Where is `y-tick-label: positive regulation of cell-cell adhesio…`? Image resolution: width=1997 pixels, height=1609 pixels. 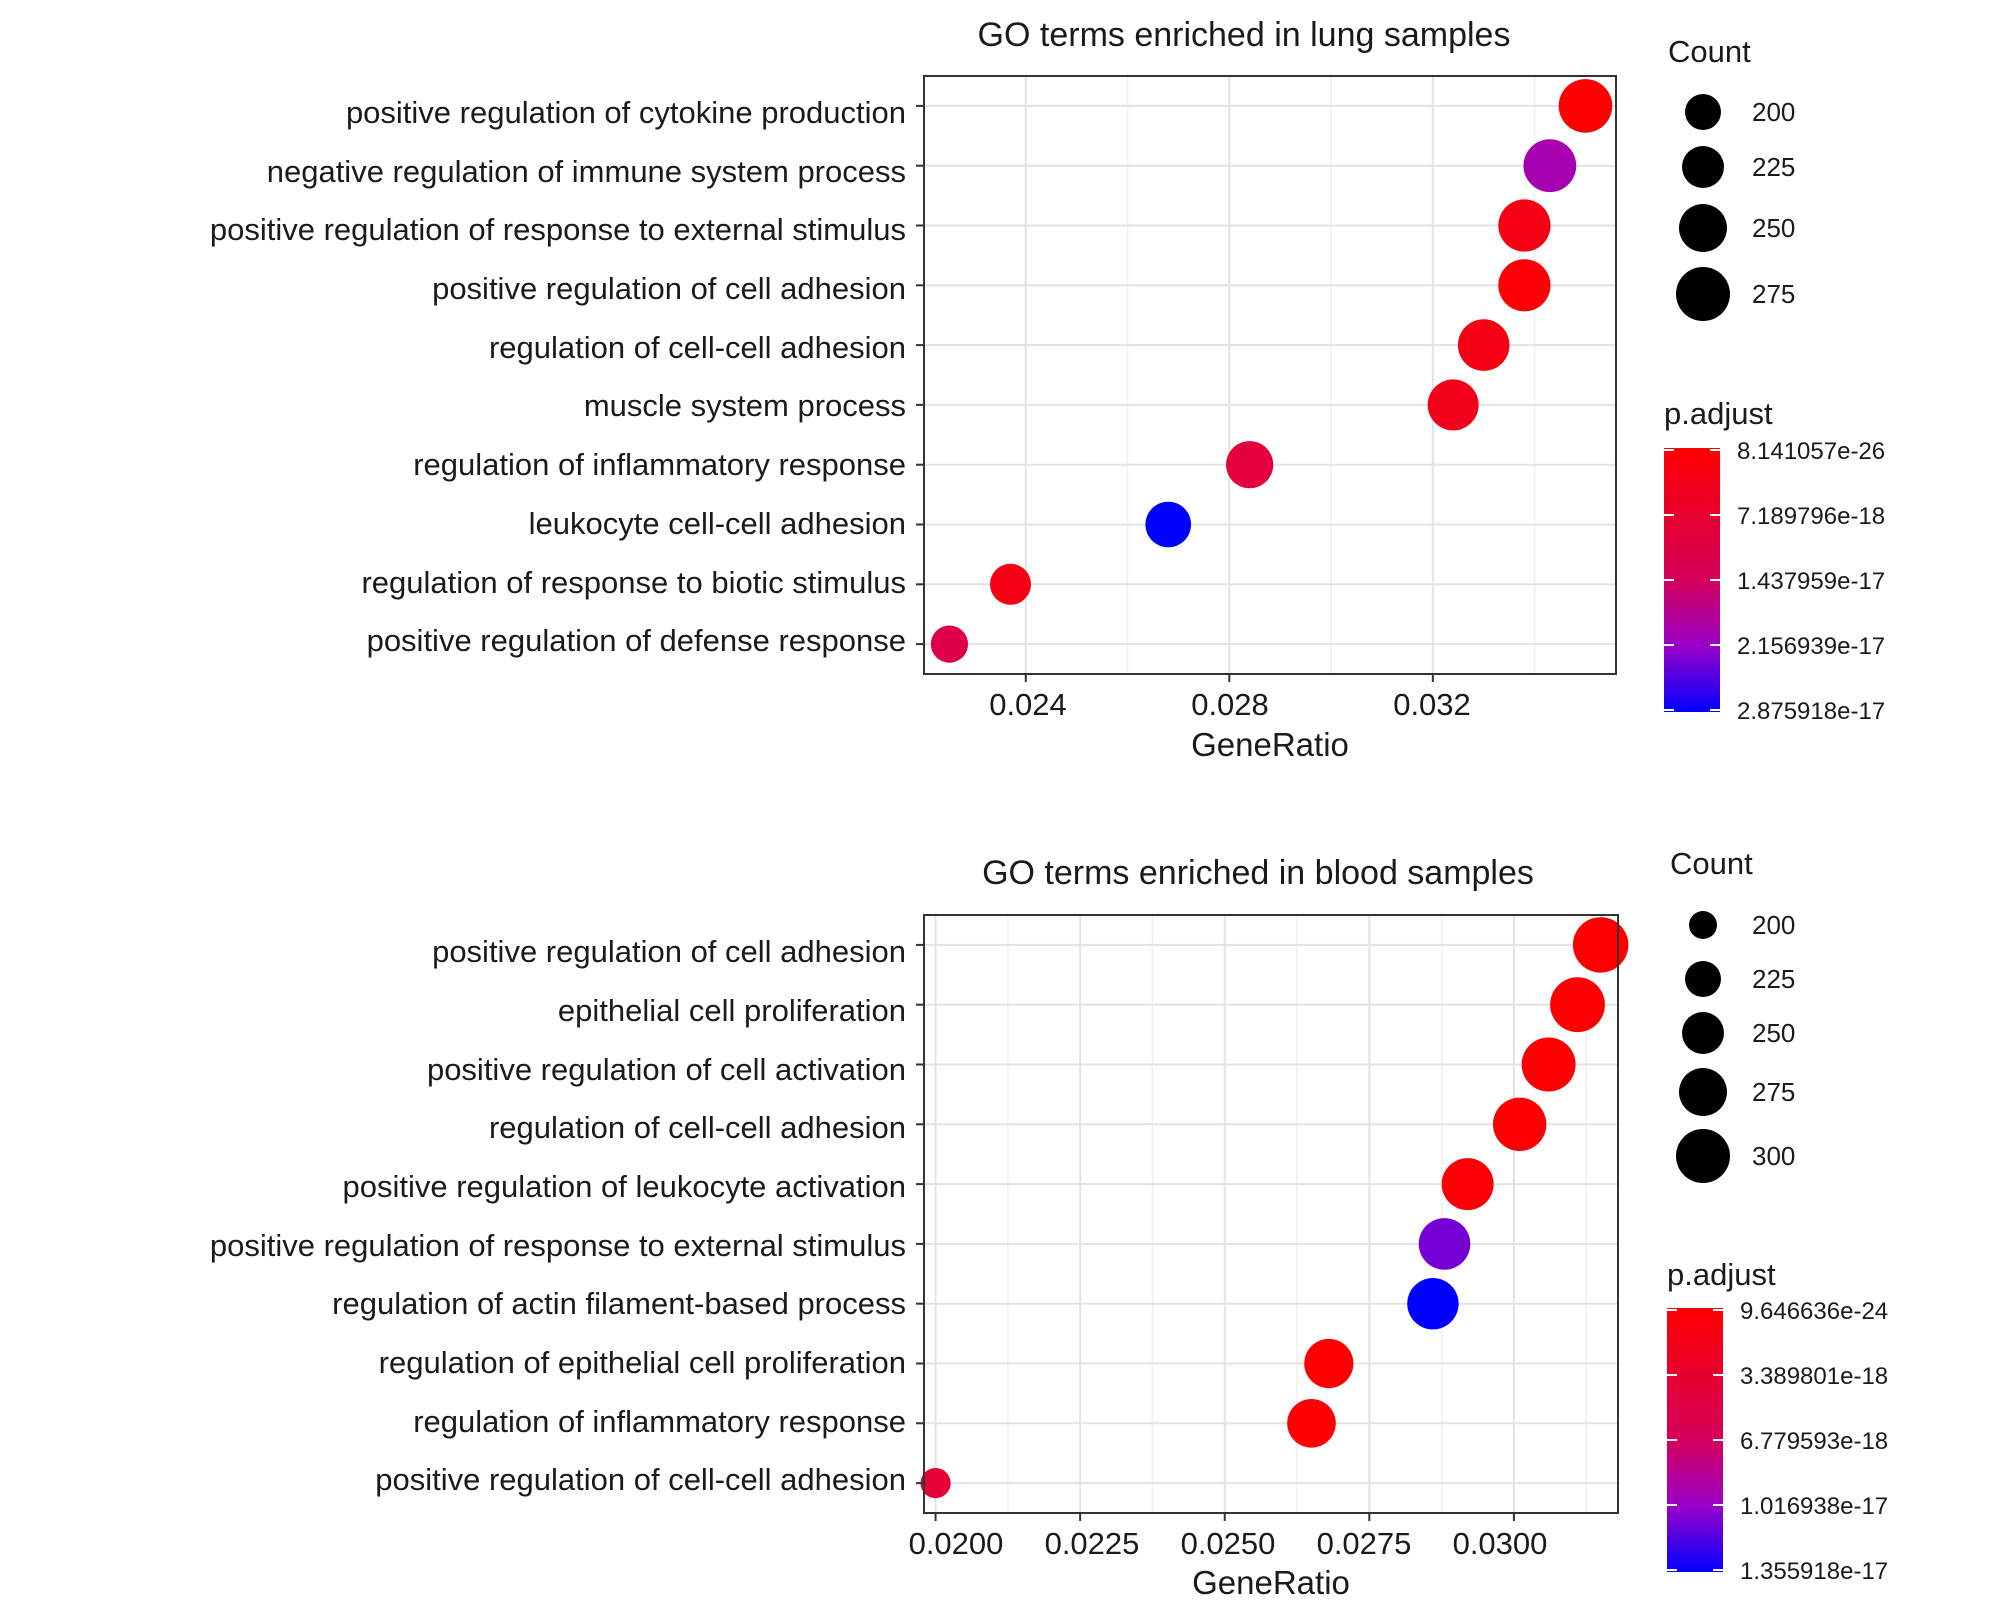 y-tick-label: positive regulation of cell-cell adhesio… is located at coordinates (640, 1479).